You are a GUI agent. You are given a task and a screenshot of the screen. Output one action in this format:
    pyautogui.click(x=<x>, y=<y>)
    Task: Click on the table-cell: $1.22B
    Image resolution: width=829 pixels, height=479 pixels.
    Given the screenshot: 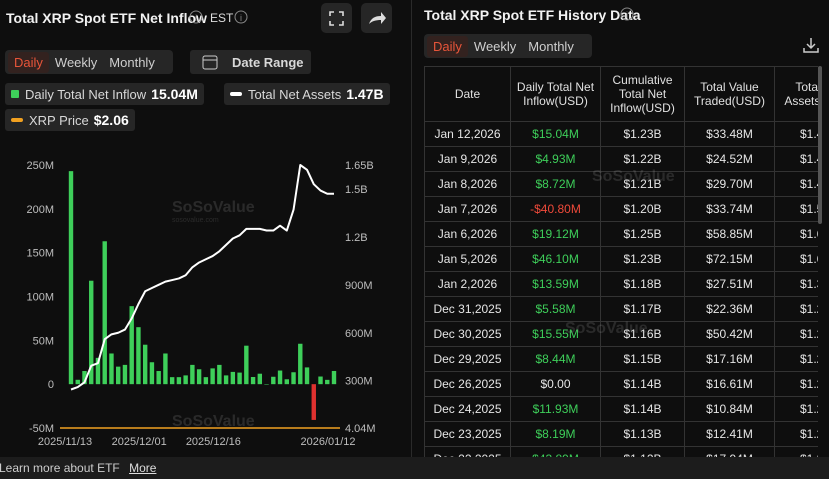 What is the action you would take?
    pyautogui.click(x=642, y=159)
    